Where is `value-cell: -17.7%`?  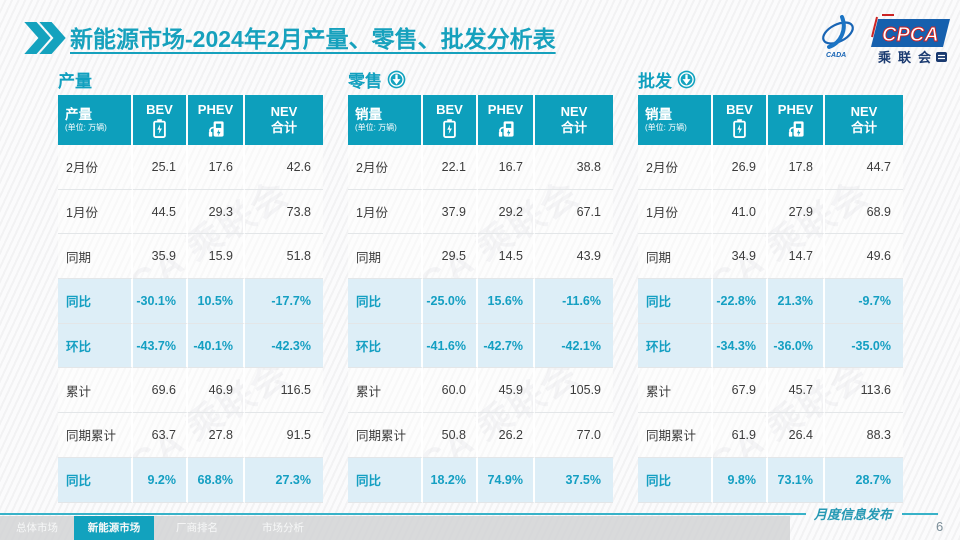 value-cell: -17.7% is located at coordinates (284, 301).